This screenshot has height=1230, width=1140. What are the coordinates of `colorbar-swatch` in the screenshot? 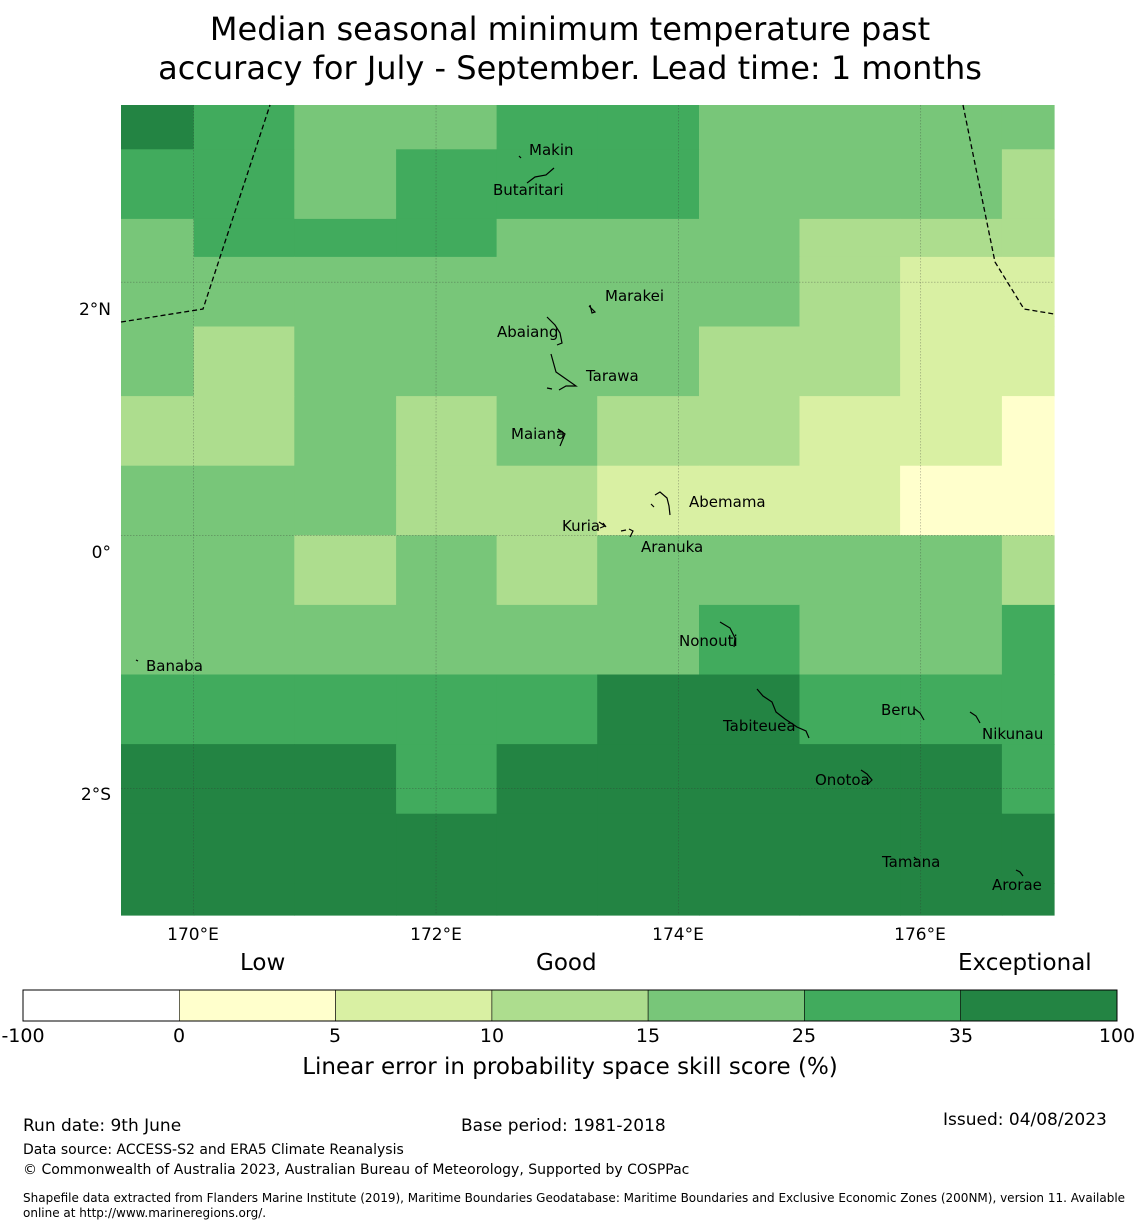 It's located at (726, 1005).